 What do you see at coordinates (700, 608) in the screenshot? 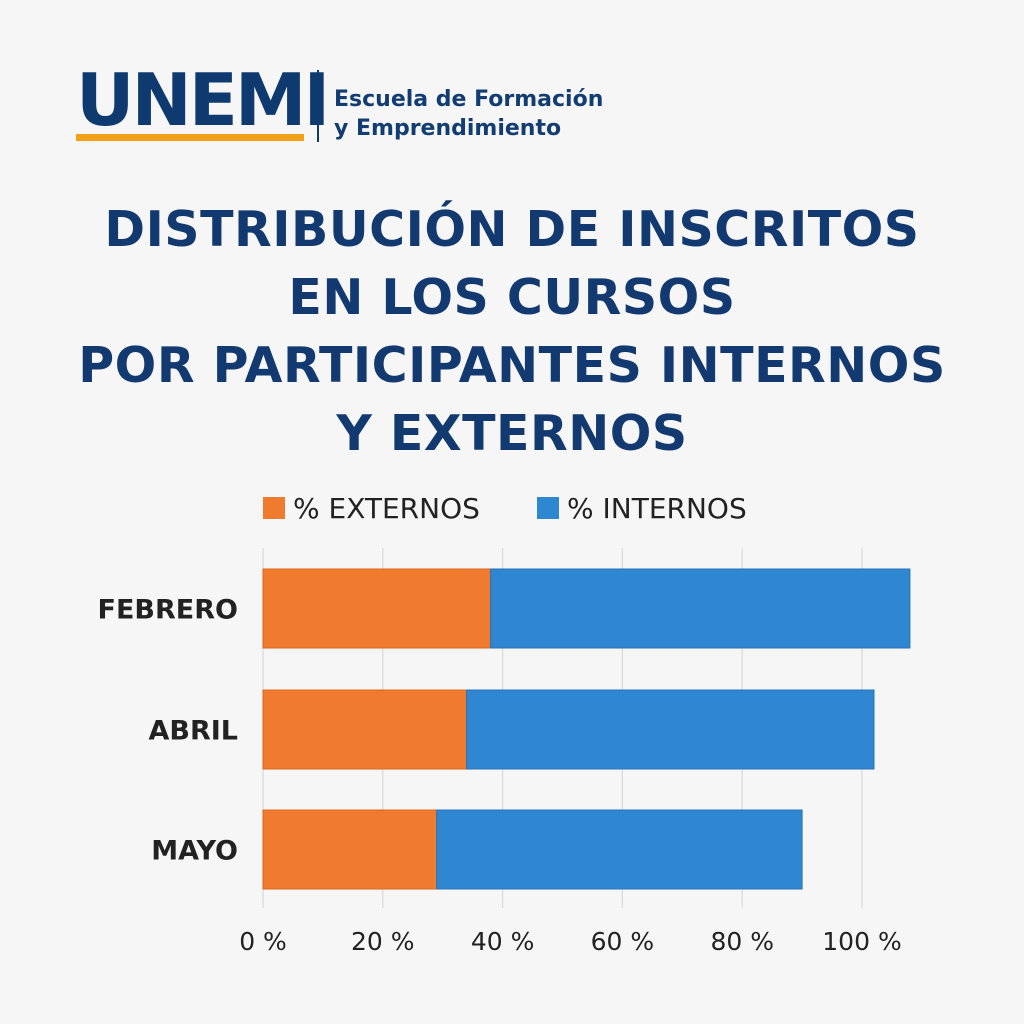
I see `bar-febrero-internos` at bounding box center [700, 608].